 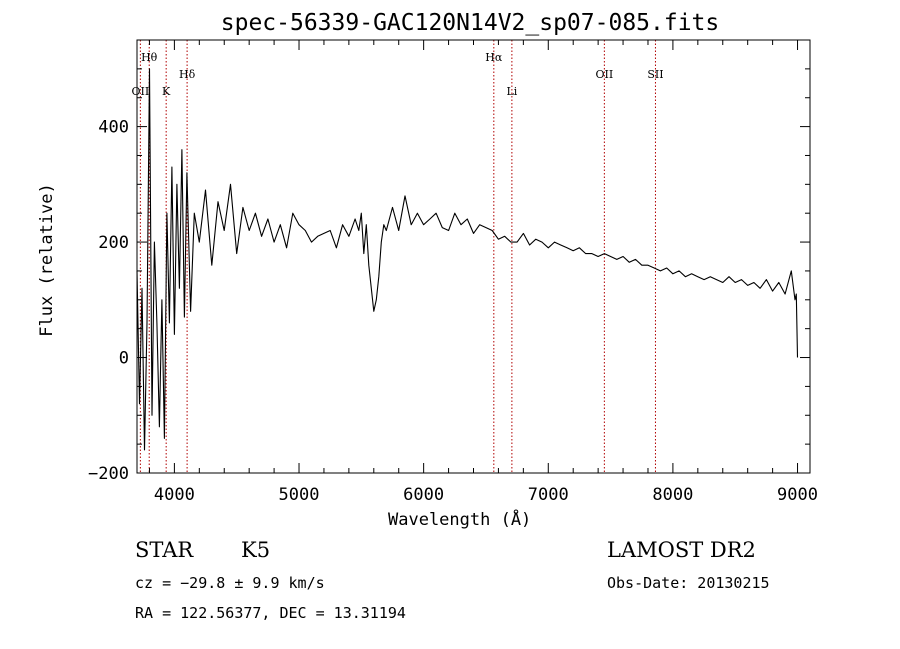 What do you see at coordinates (113, 128) in the screenshot?
I see `y-tick-label-400: 400` at bounding box center [113, 128].